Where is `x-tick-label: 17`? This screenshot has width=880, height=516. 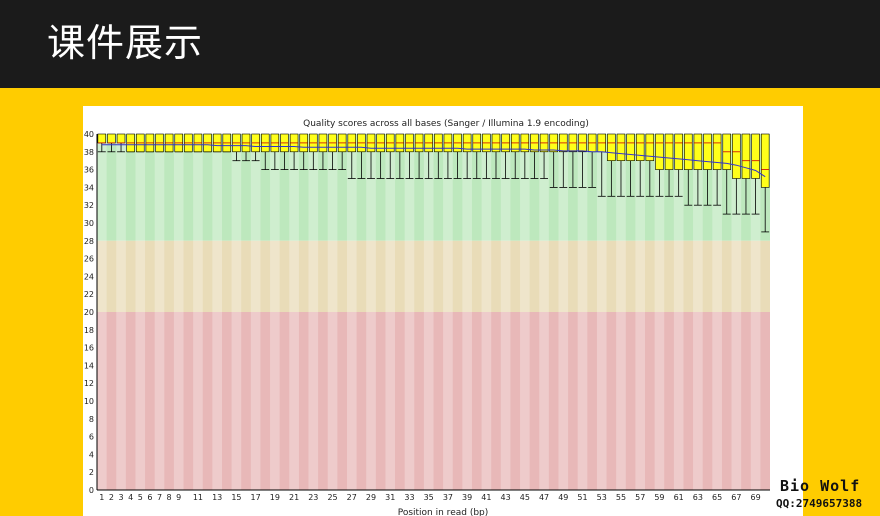 x-tick-label: 17 is located at coordinates (256, 497).